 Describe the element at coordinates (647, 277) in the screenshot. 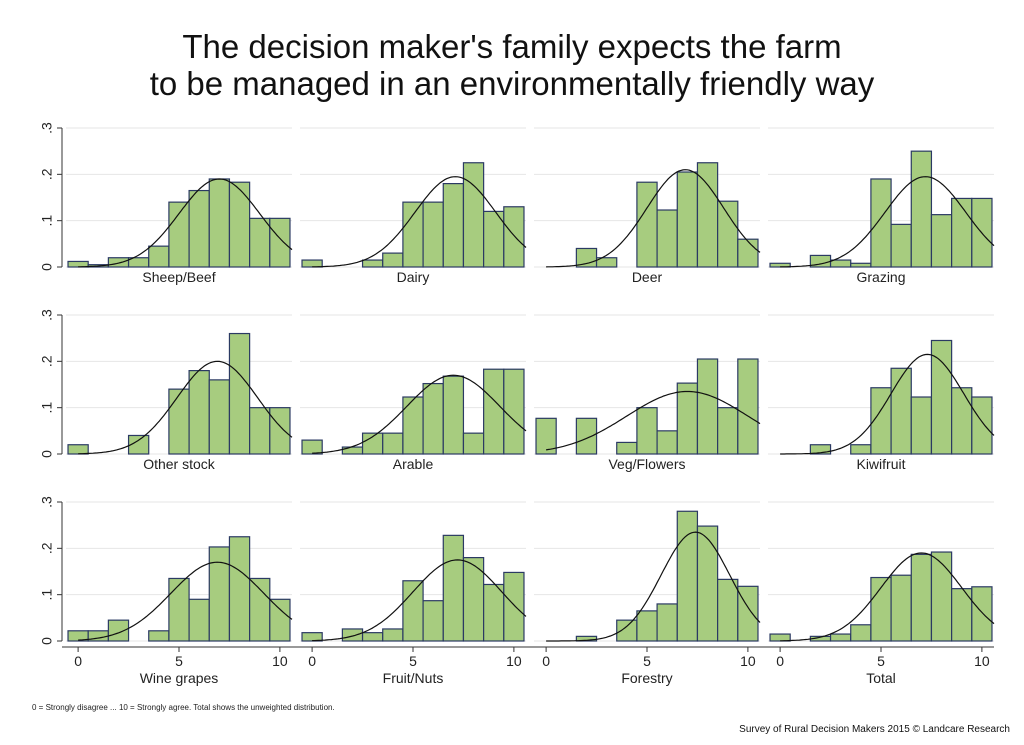

I see `panel-label: Deer` at that location.